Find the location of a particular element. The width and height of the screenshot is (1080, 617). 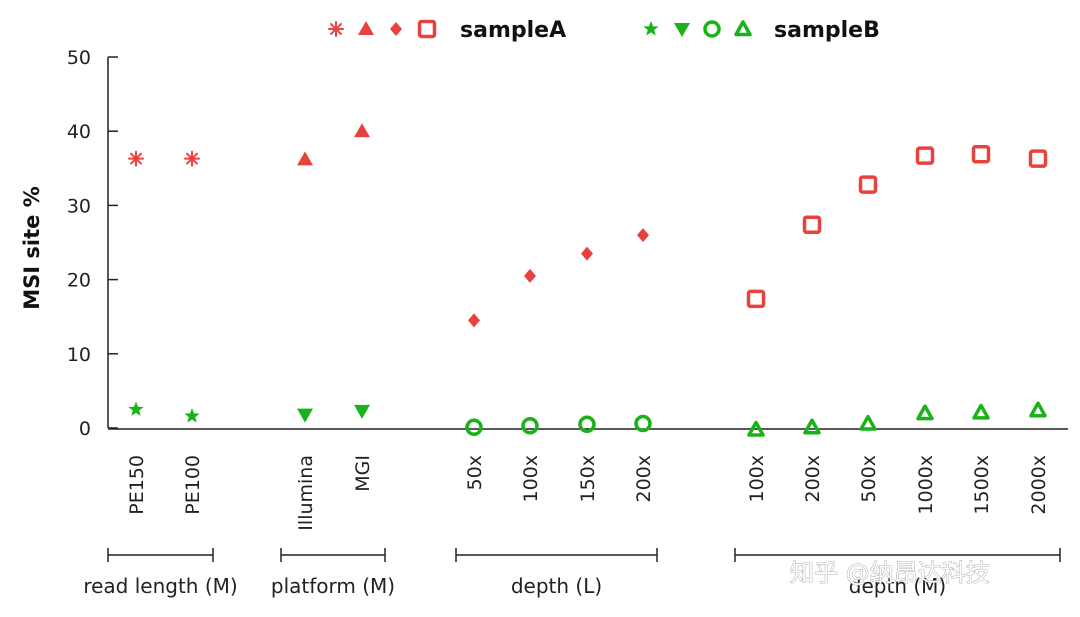

y-tick-label-30: 30 is located at coordinates (79, 206).